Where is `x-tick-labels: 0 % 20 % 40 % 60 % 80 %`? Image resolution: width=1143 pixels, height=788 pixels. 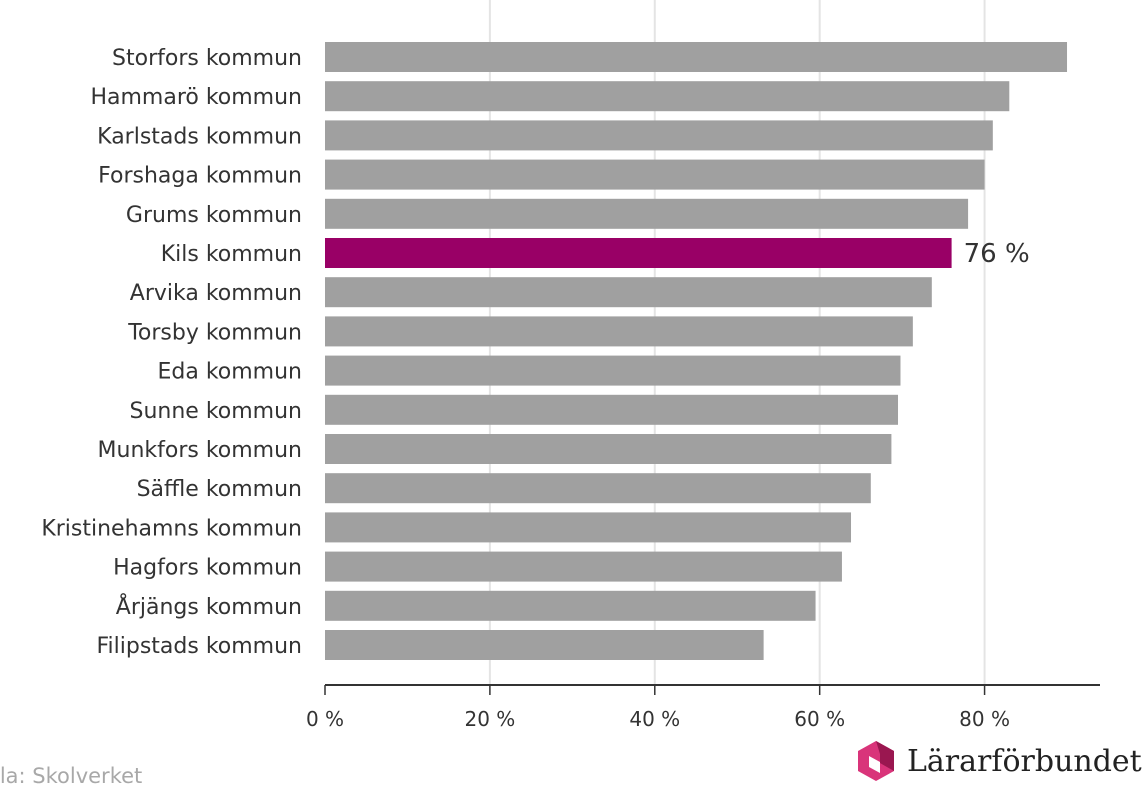 x-tick-labels: 0 % 20 % 40 % 60 % 80 % is located at coordinates (658, 719).